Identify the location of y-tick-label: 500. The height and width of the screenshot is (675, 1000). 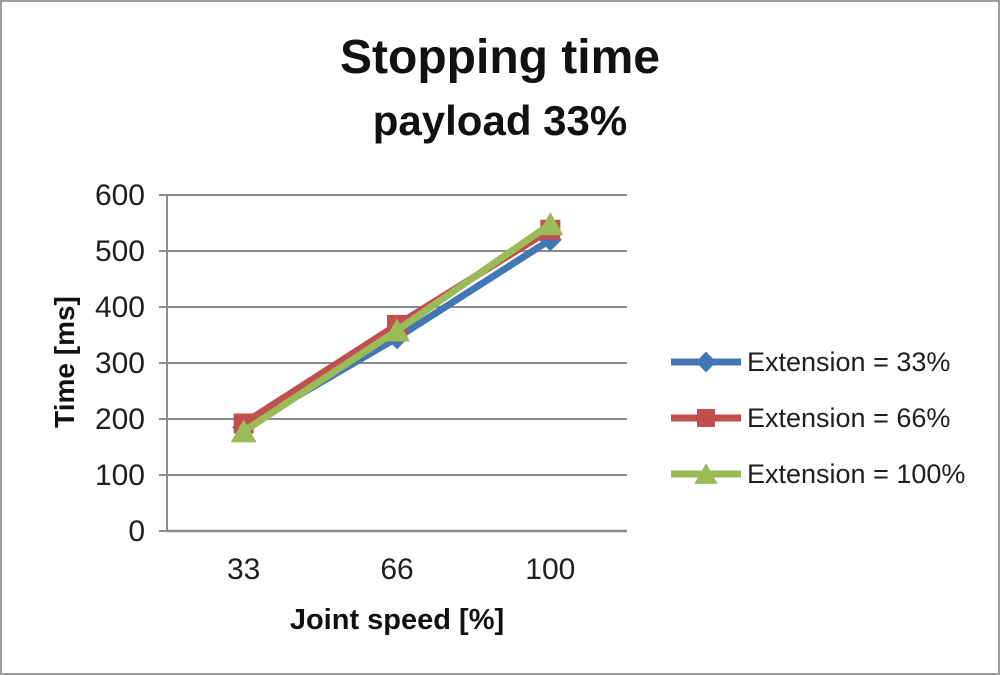
(120, 251).